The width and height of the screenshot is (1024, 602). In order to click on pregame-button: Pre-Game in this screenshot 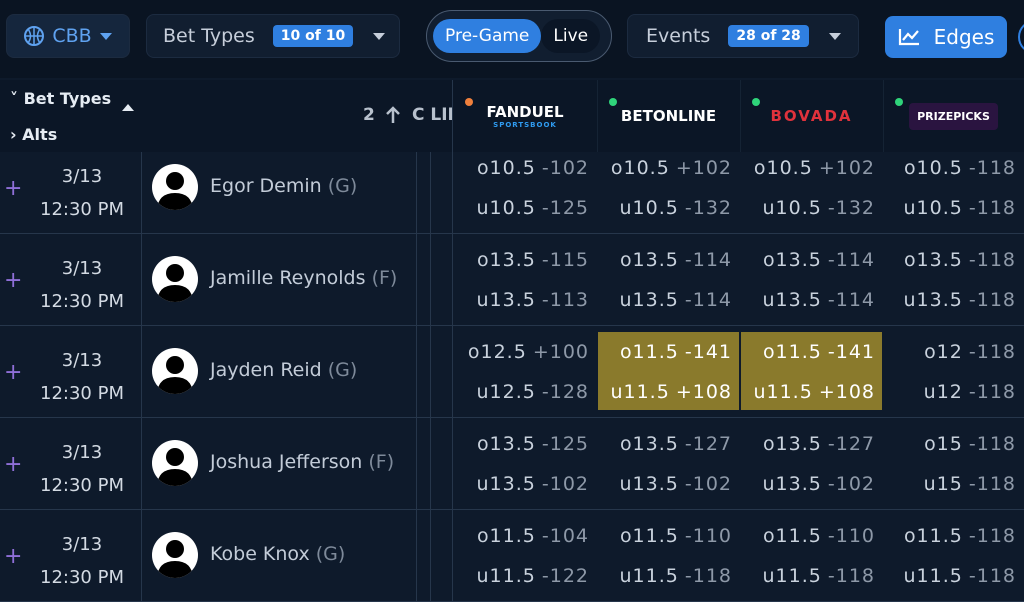, I will do `click(487, 36)`.